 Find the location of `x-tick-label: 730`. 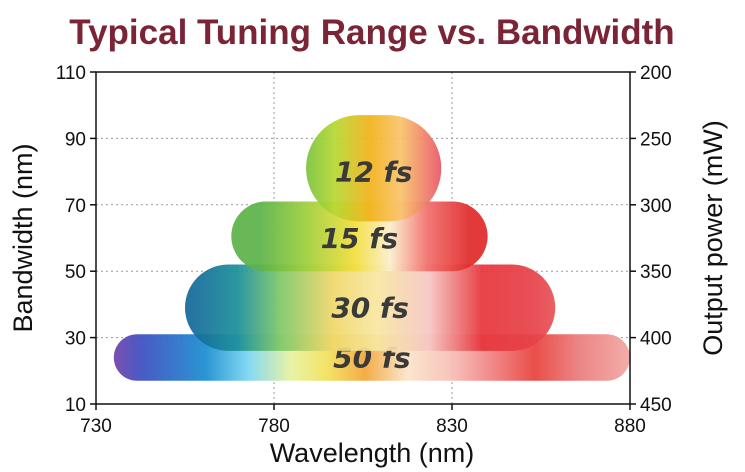

x-tick-label: 730 is located at coordinates (96, 426).